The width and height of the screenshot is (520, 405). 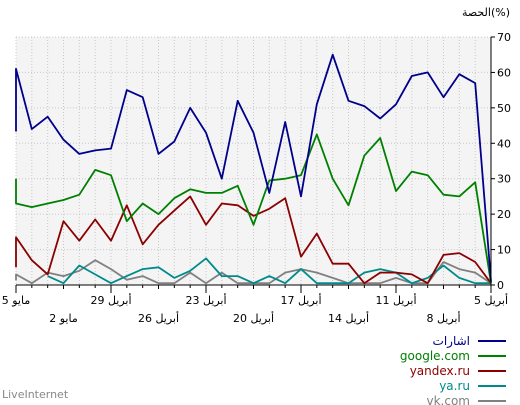 What do you see at coordinates (491, 300) in the screenshot?
I see `x-tick-label: 5 أبريل` at bounding box center [491, 300].